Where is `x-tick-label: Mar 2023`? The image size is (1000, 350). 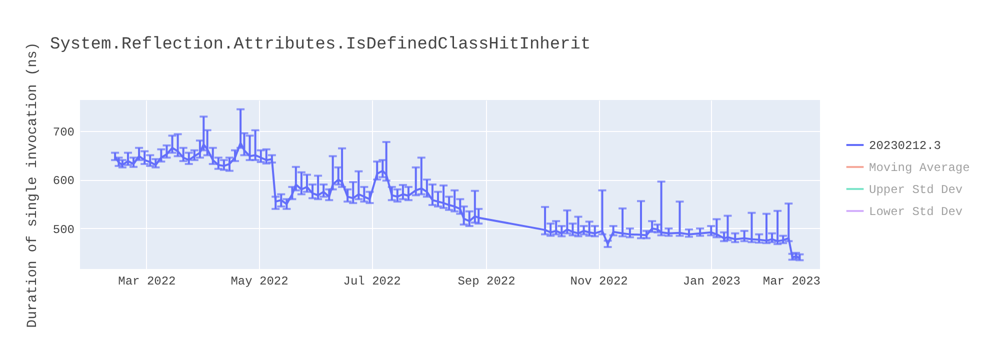 x-tick-label: Mar 2023 is located at coordinates (791, 281).